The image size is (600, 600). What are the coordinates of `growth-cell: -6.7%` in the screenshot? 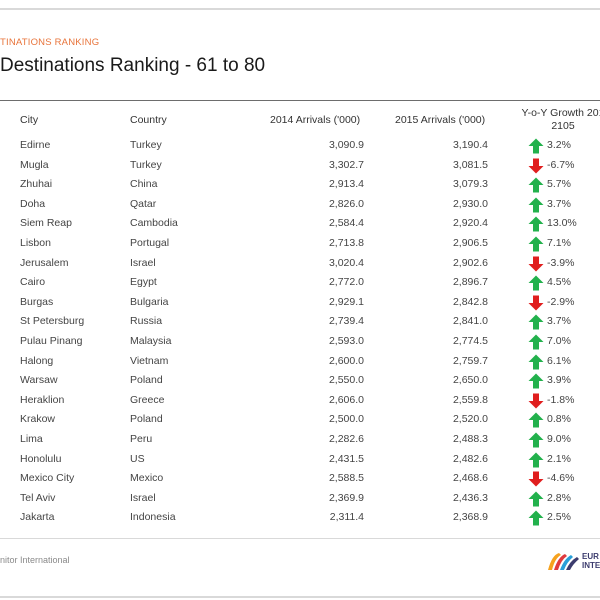 It's located at (561, 164).